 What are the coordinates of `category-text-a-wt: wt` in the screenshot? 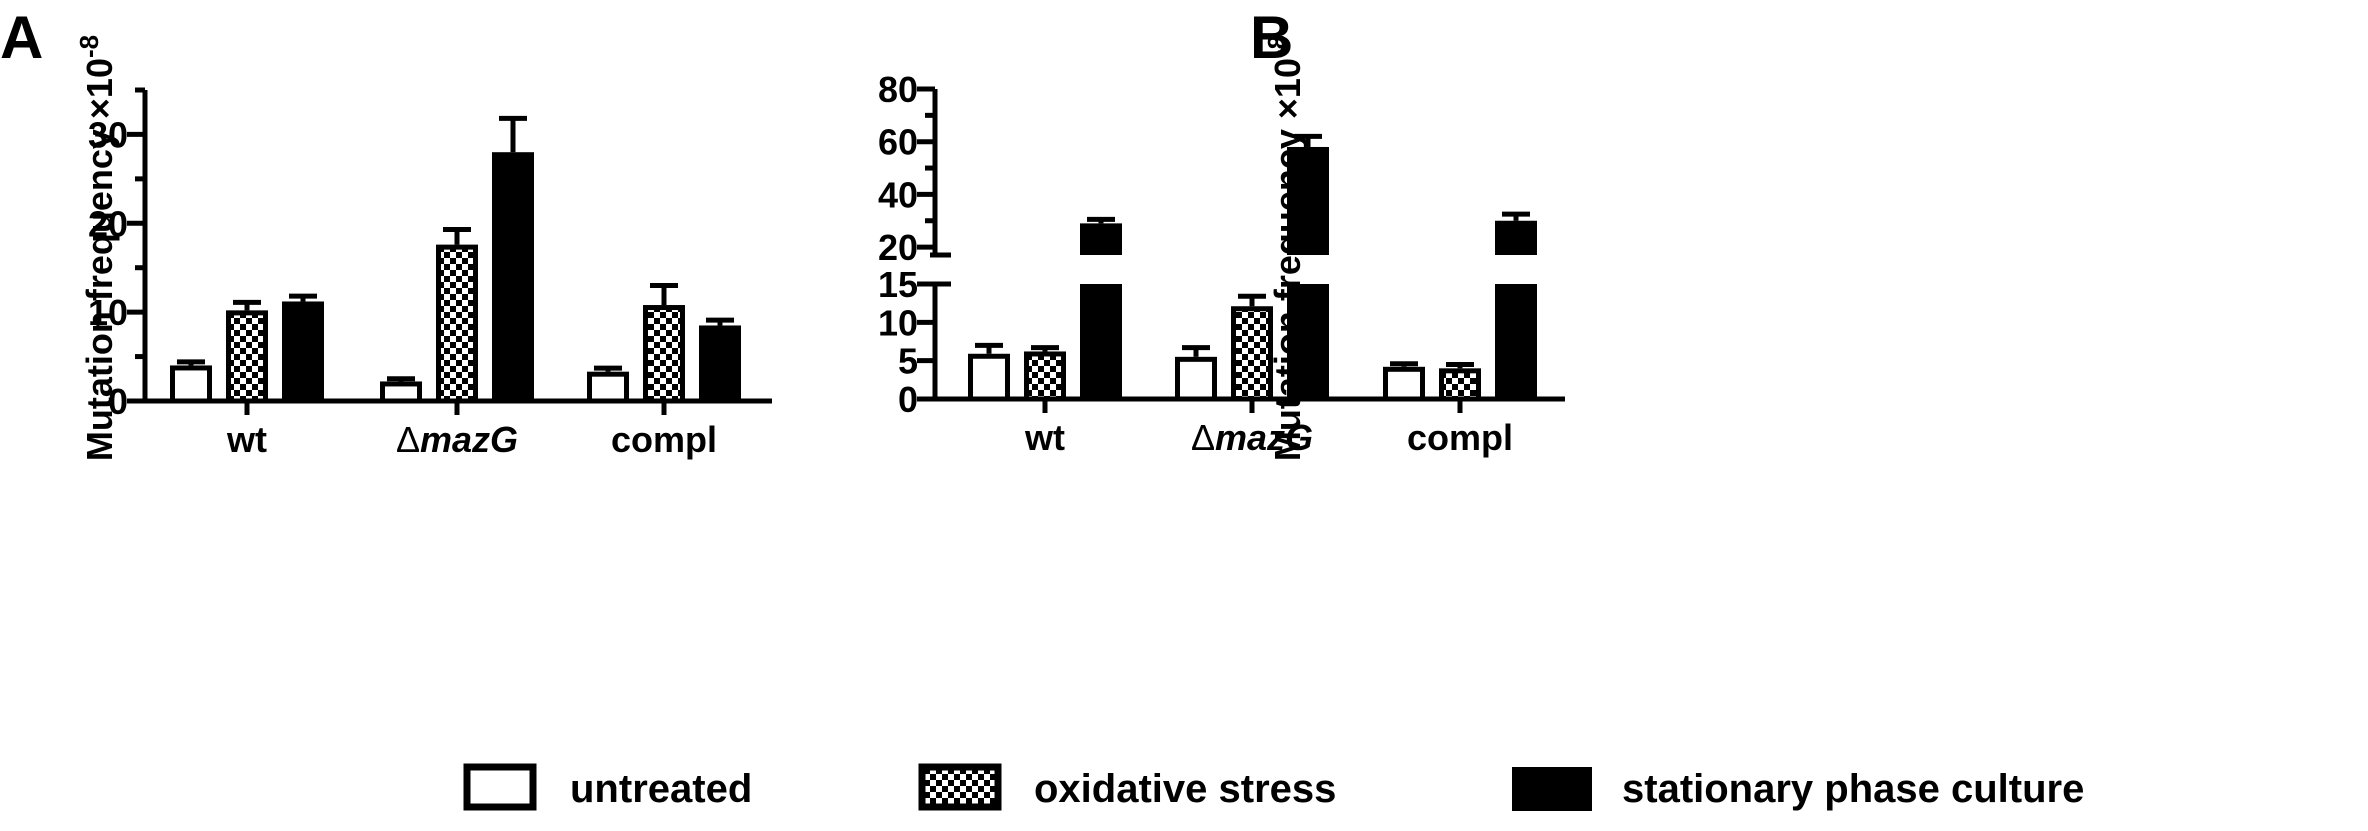 It's located at (246, 439).